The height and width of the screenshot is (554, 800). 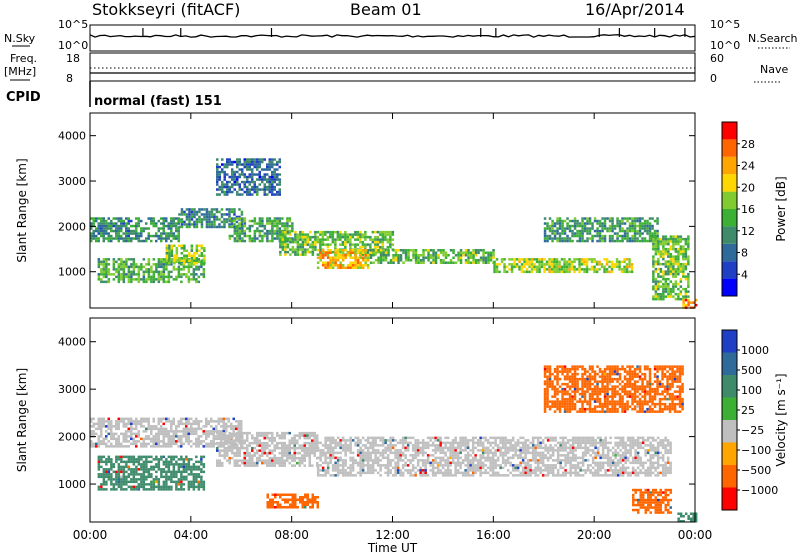 I want to click on radar-title: Stokkseyri (fitACF), so click(x=166, y=9).